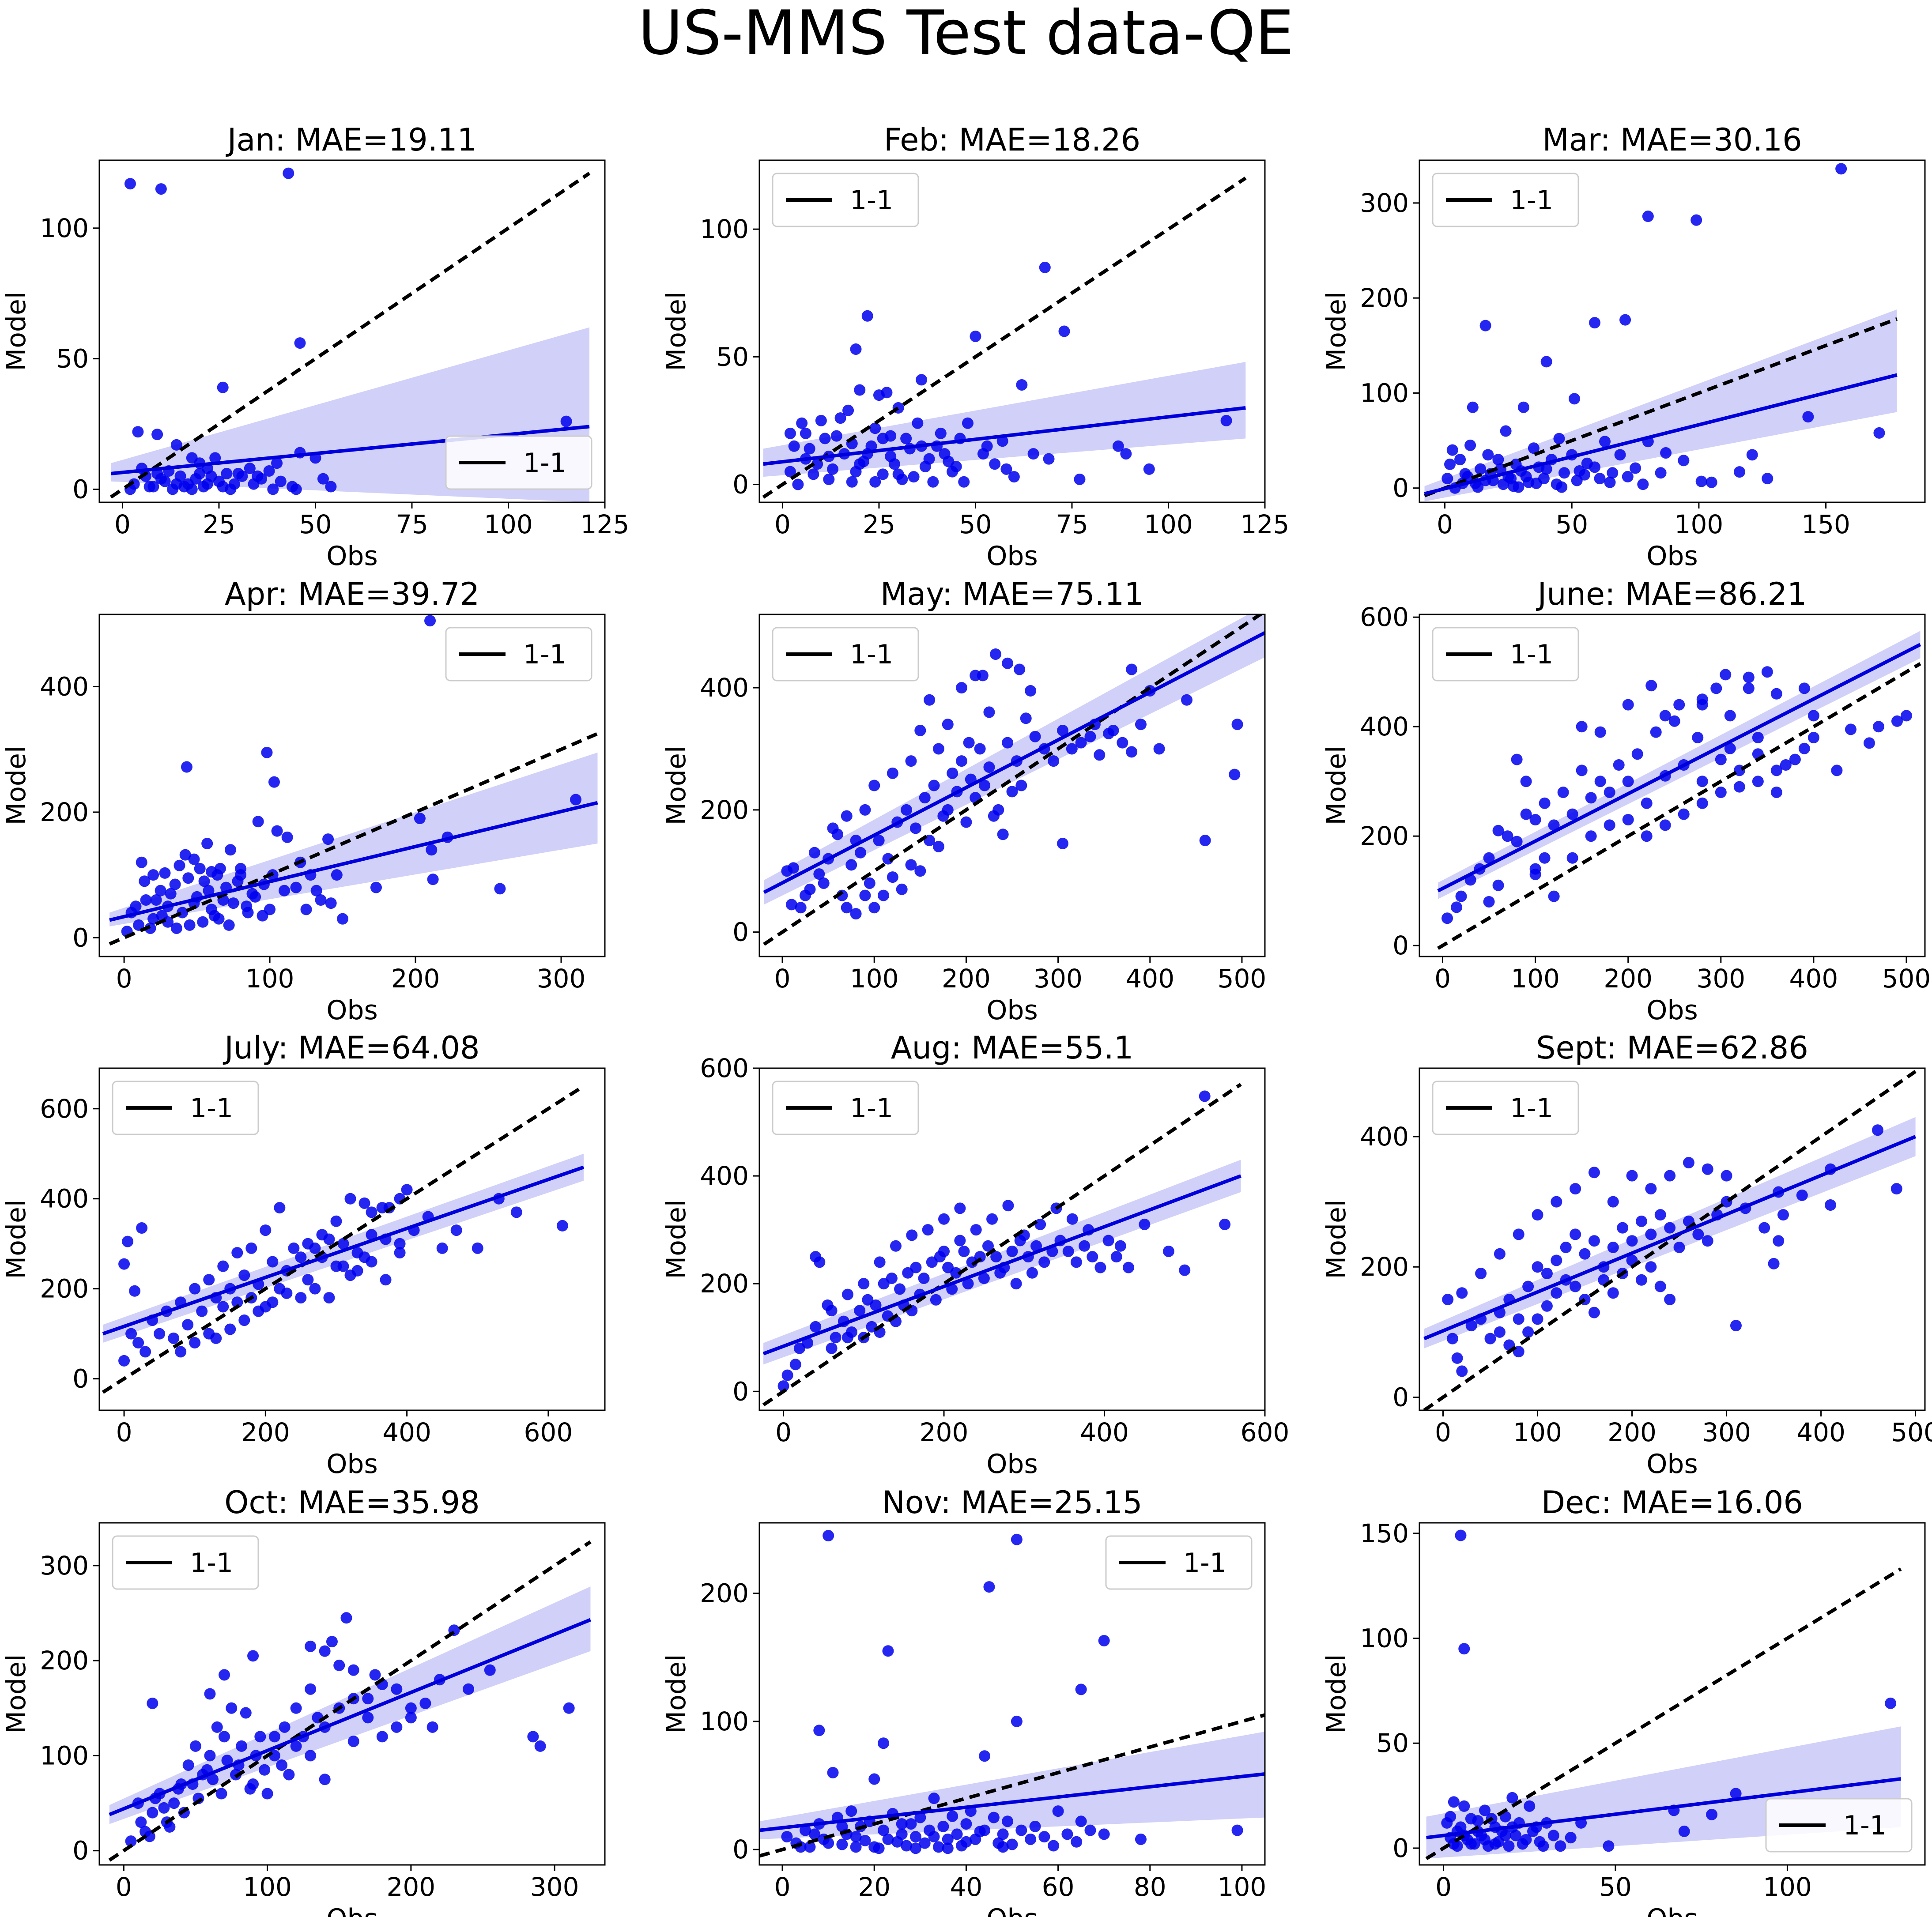 The width and height of the screenshot is (1932, 1917). What do you see at coordinates (1623, 1700) in the screenshot?
I see `chart-panel: 0 50 100 0 50 100 150 Dec: MAE=16.06 Obs Model 1-1` at bounding box center [1623, 1700].